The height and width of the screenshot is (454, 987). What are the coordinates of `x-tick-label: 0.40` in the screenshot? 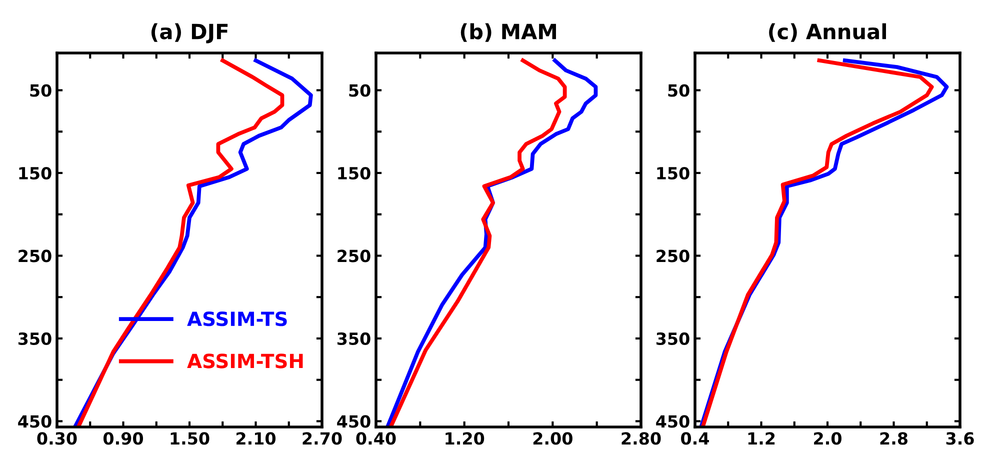 It's located at (376, 438).